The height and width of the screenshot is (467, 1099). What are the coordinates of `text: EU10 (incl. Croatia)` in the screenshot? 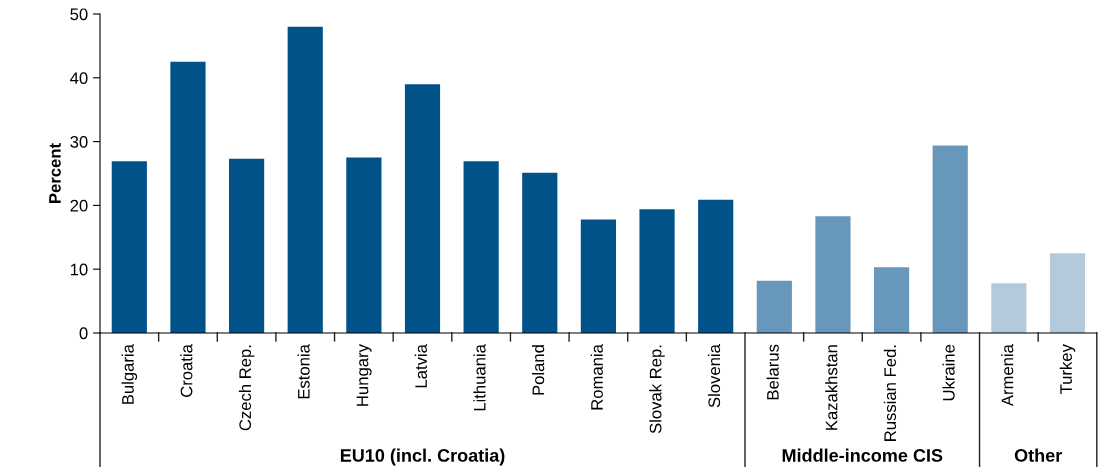 It's located at (422, 457).